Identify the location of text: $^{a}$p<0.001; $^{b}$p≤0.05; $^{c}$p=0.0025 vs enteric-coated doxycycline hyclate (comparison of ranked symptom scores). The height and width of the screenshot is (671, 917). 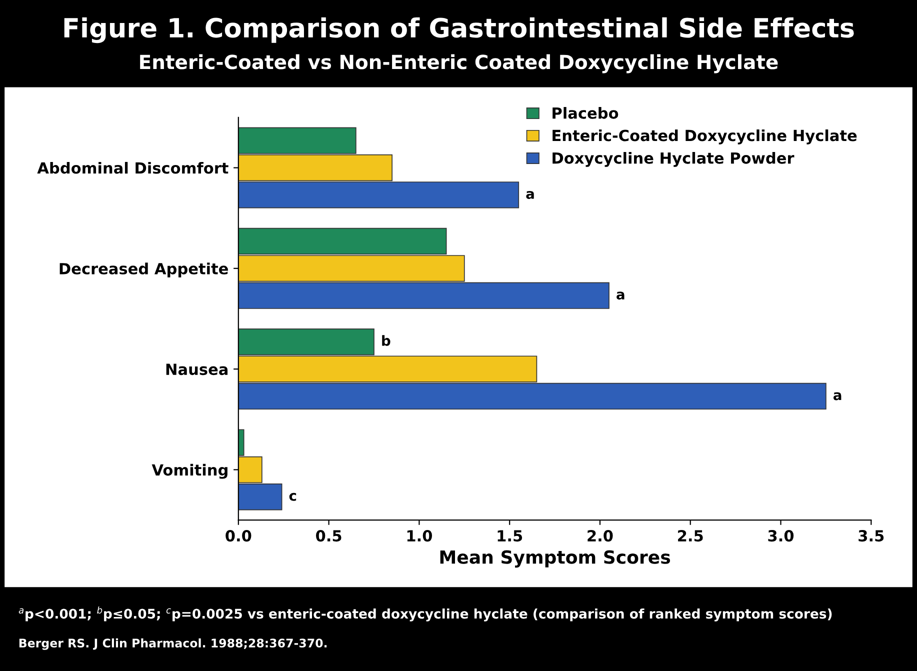
(425, 614).